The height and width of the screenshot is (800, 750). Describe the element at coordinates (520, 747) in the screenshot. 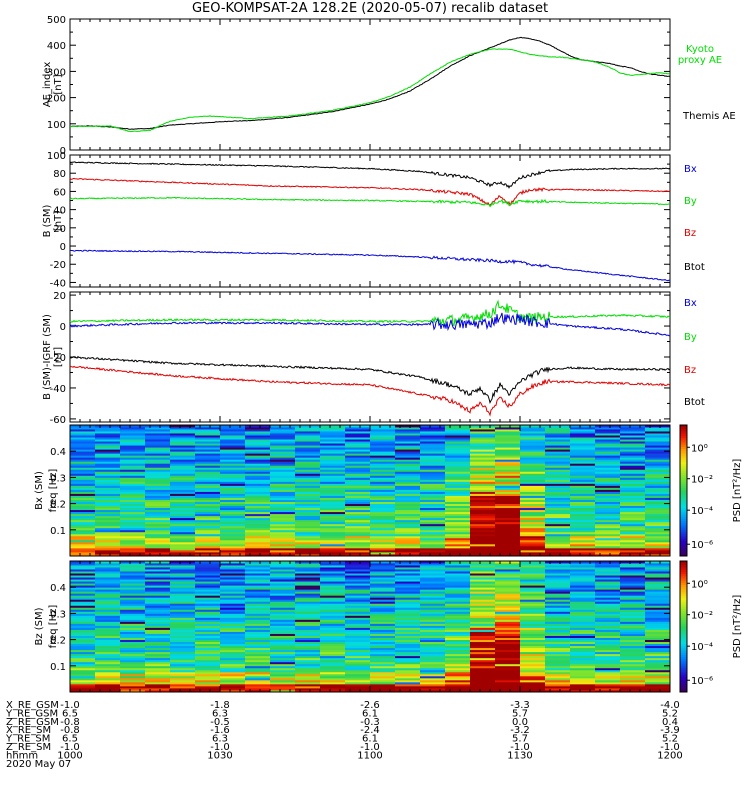

I see `ephemeris-value: -1.0` at that location.